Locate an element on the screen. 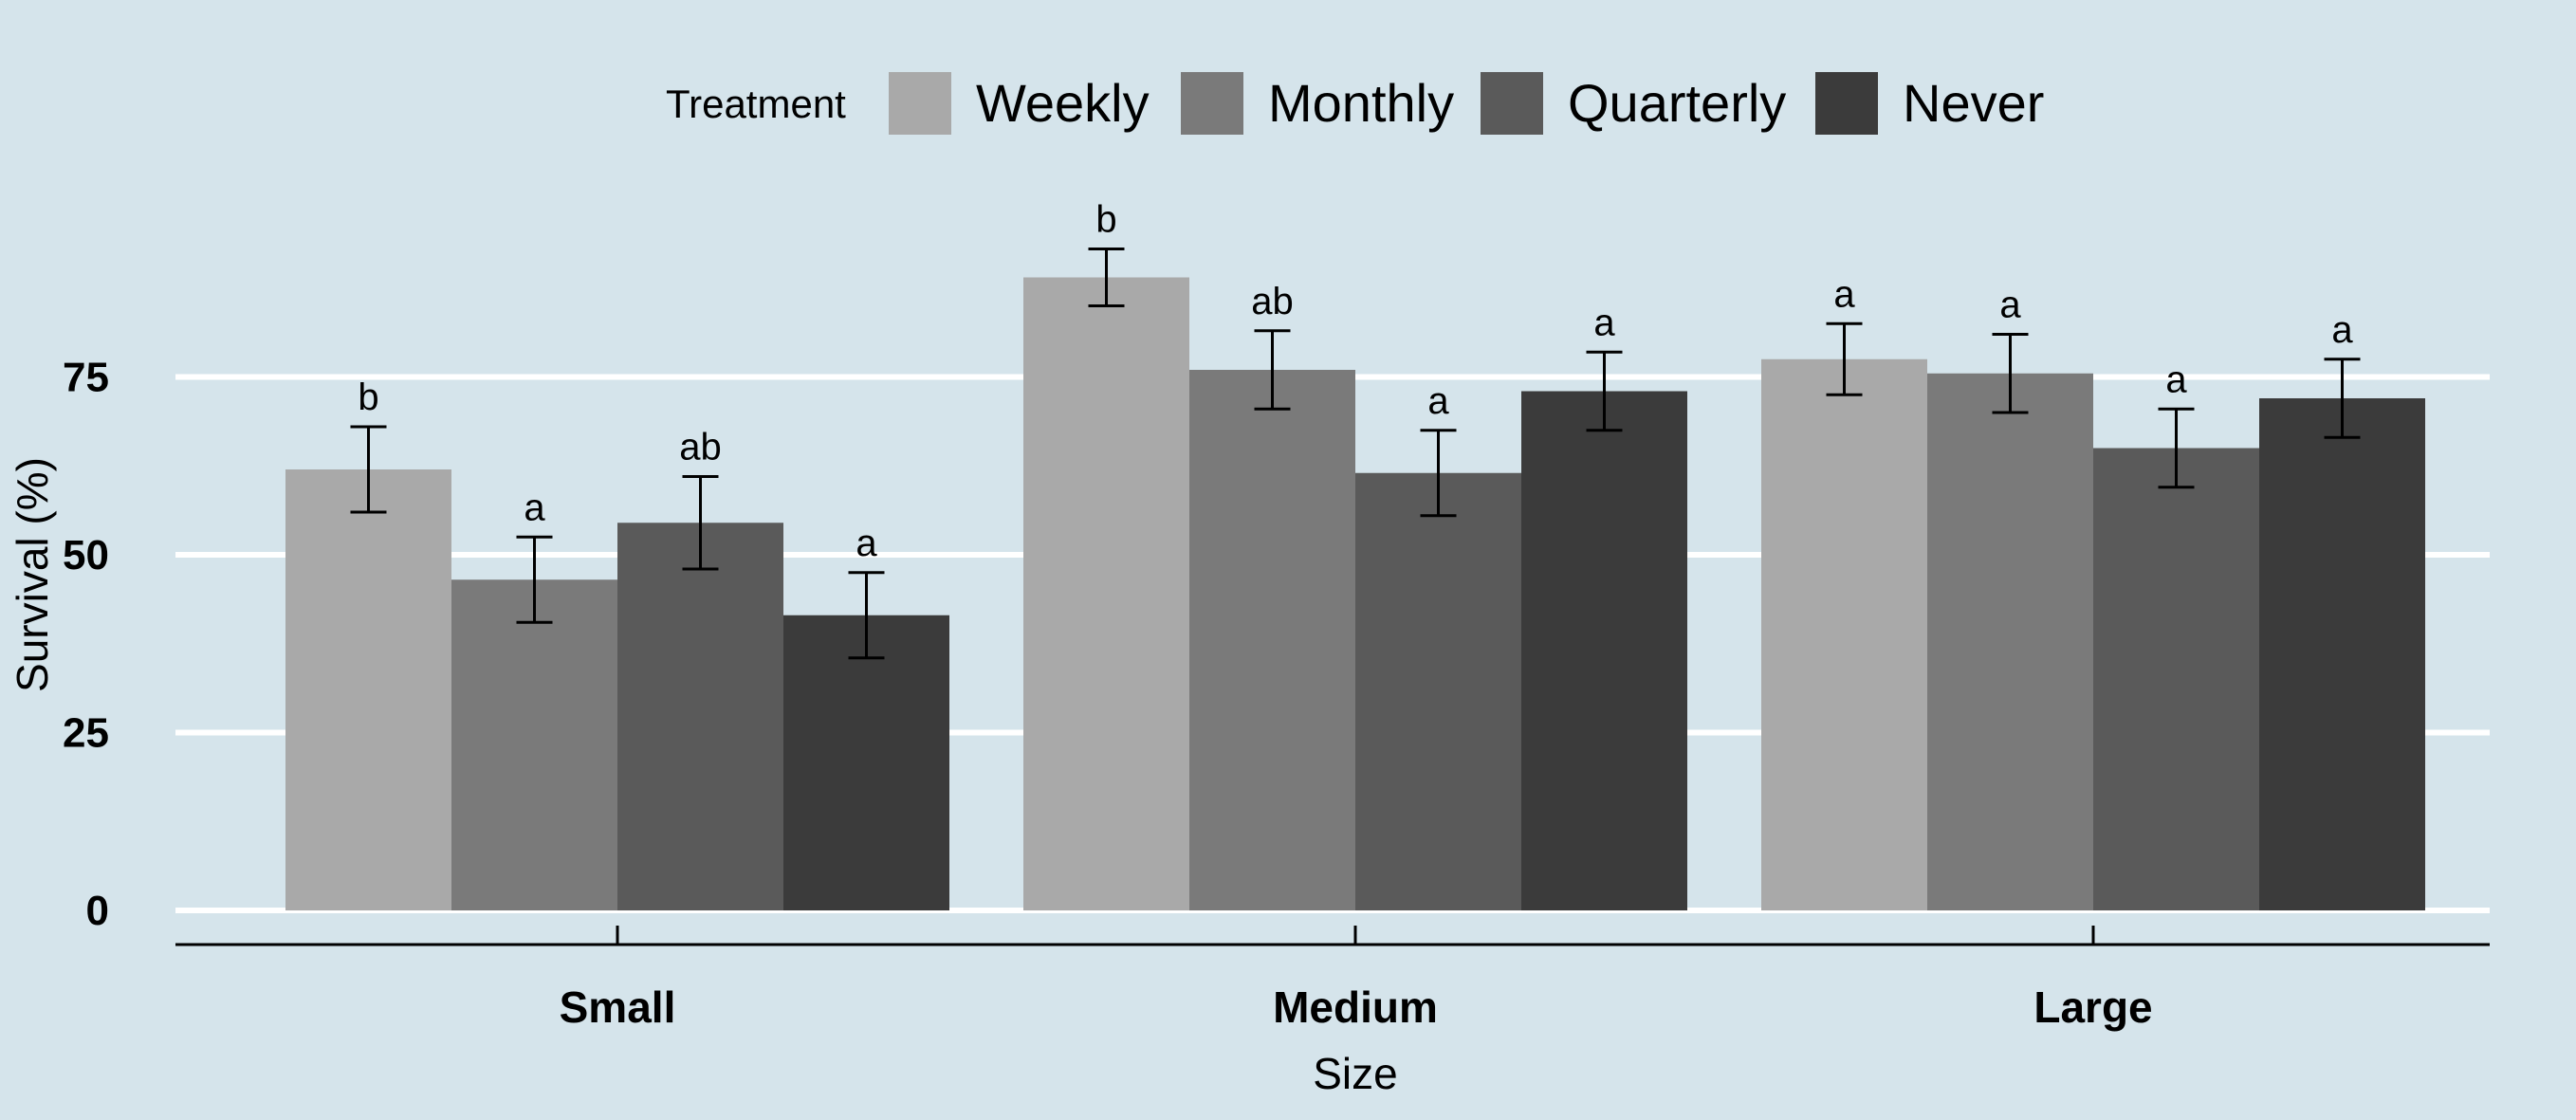 Image resolution: width=2576 pixels, height=1120 pixels. error-bar-large-weekly is located at coordinates (1844, 358).